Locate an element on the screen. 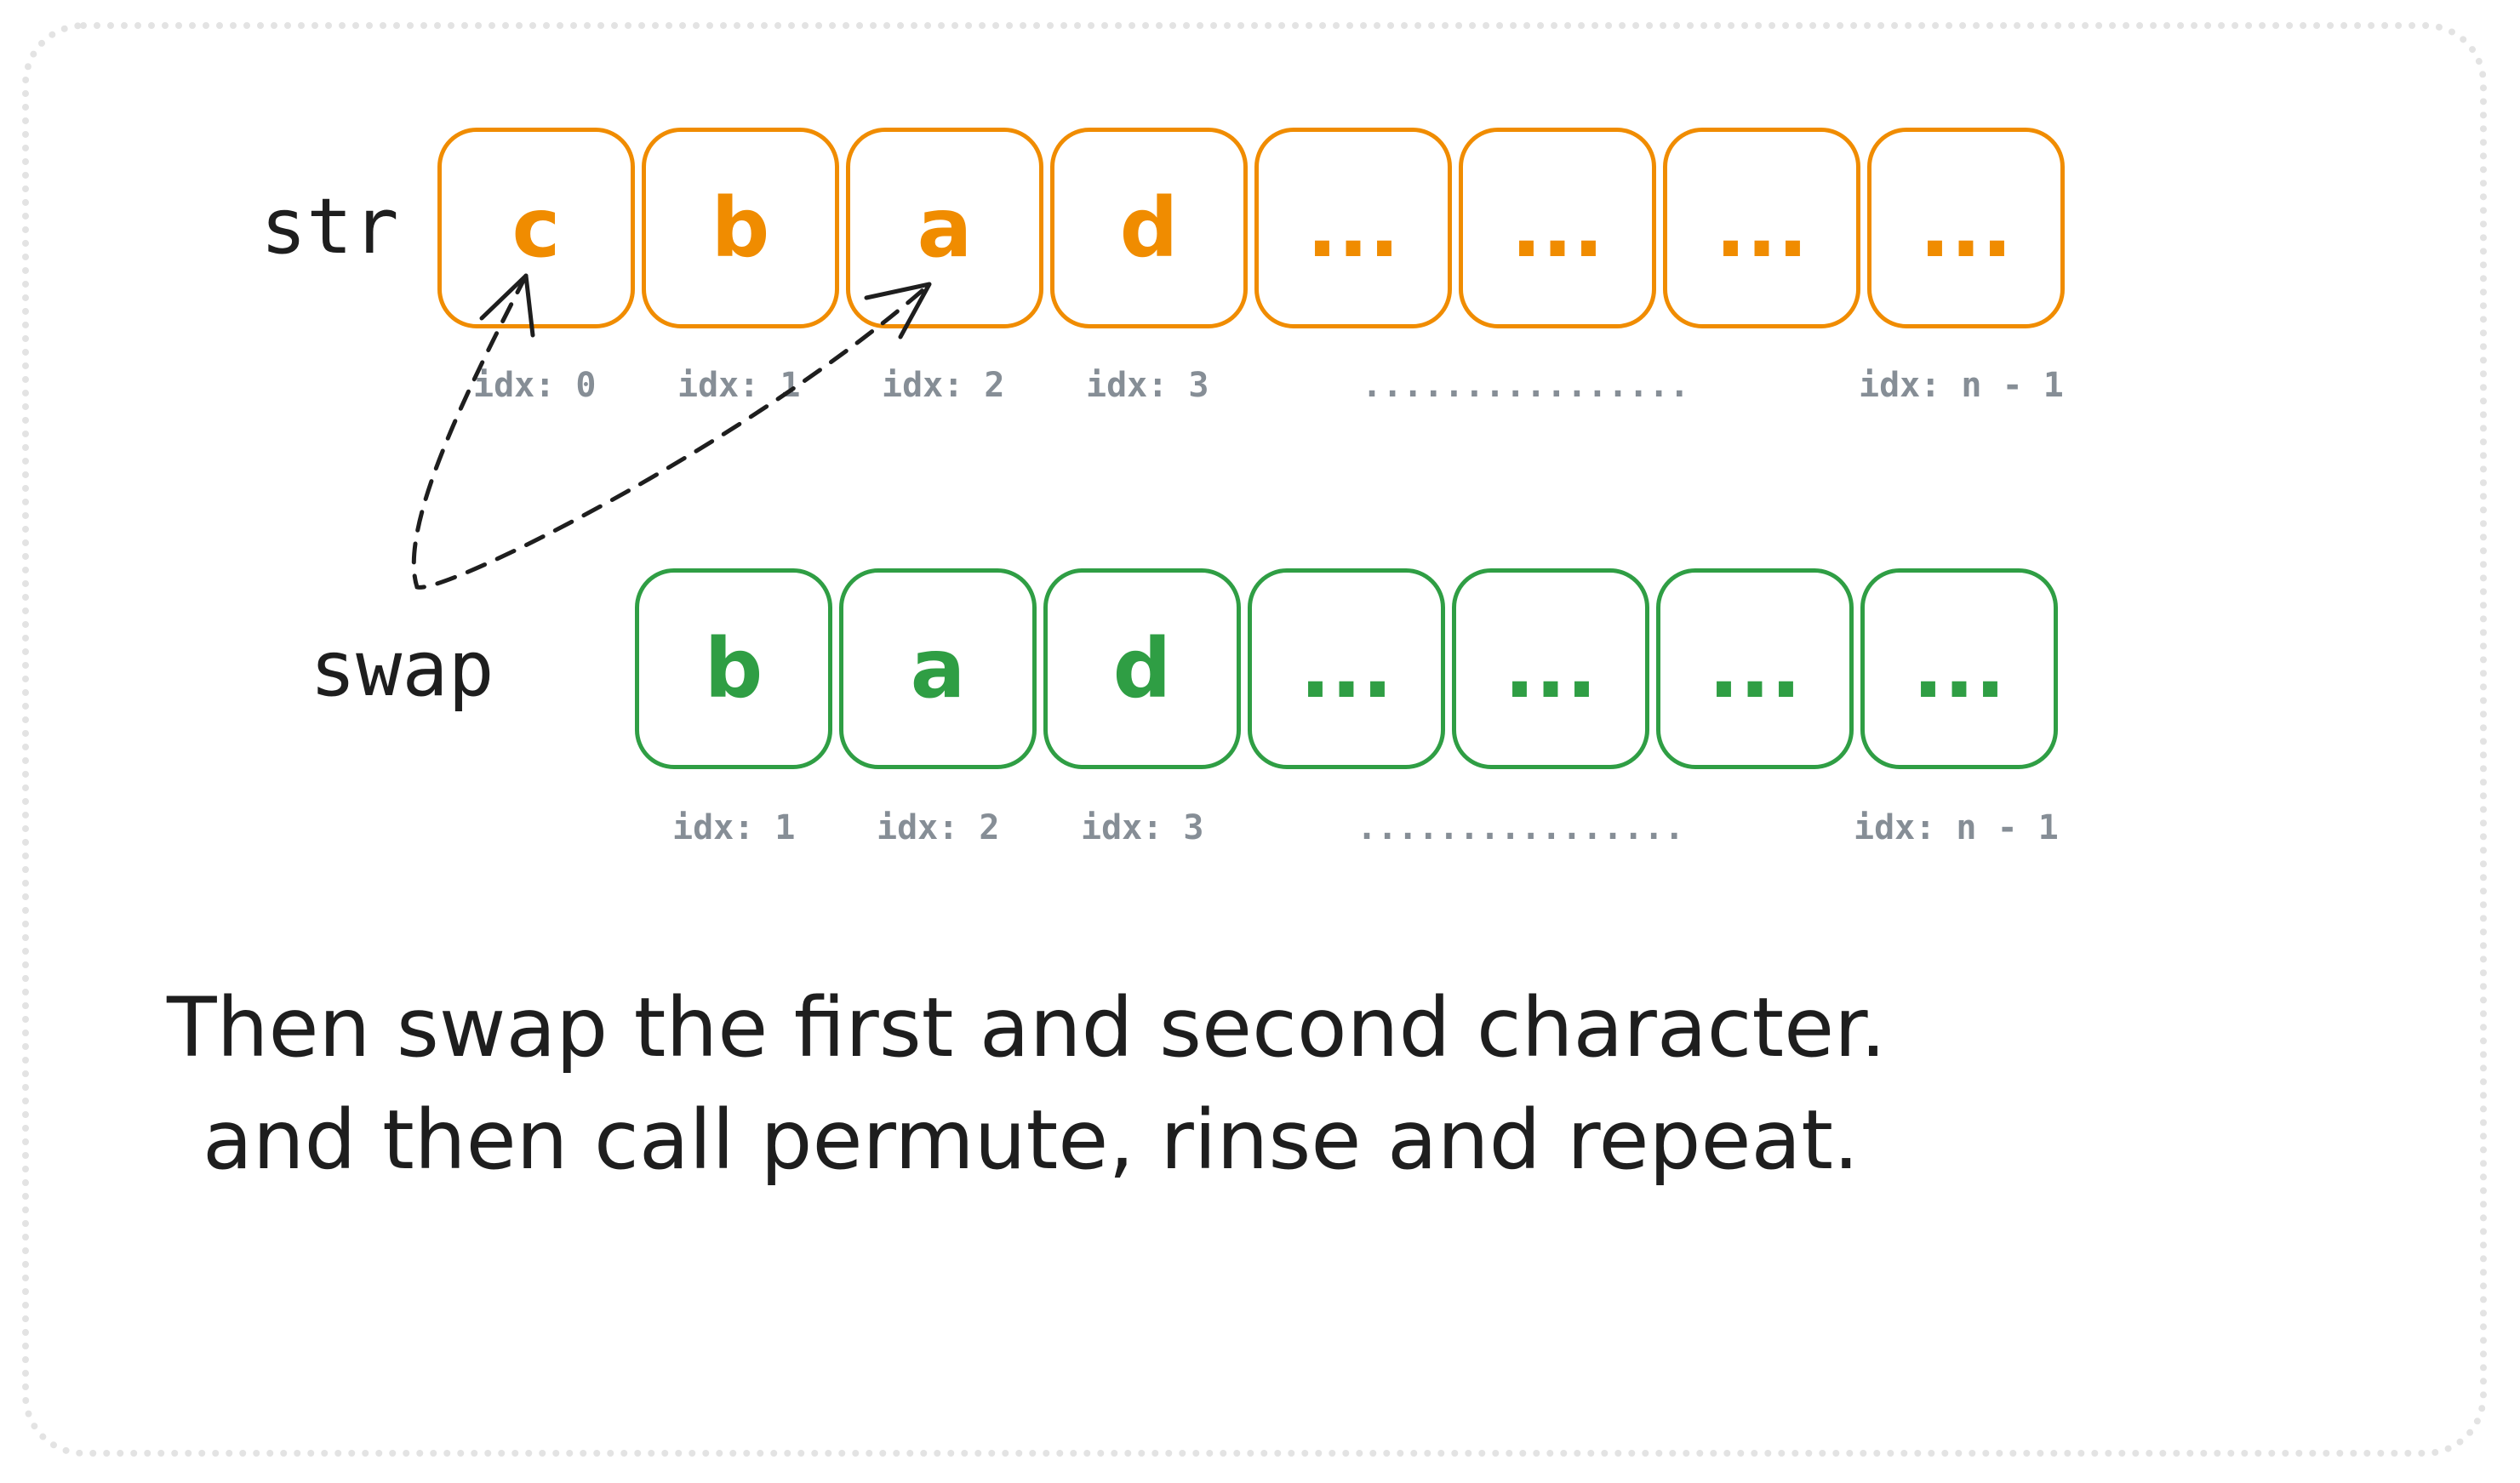  swap-label: swap is located at coordinates (402, 669).